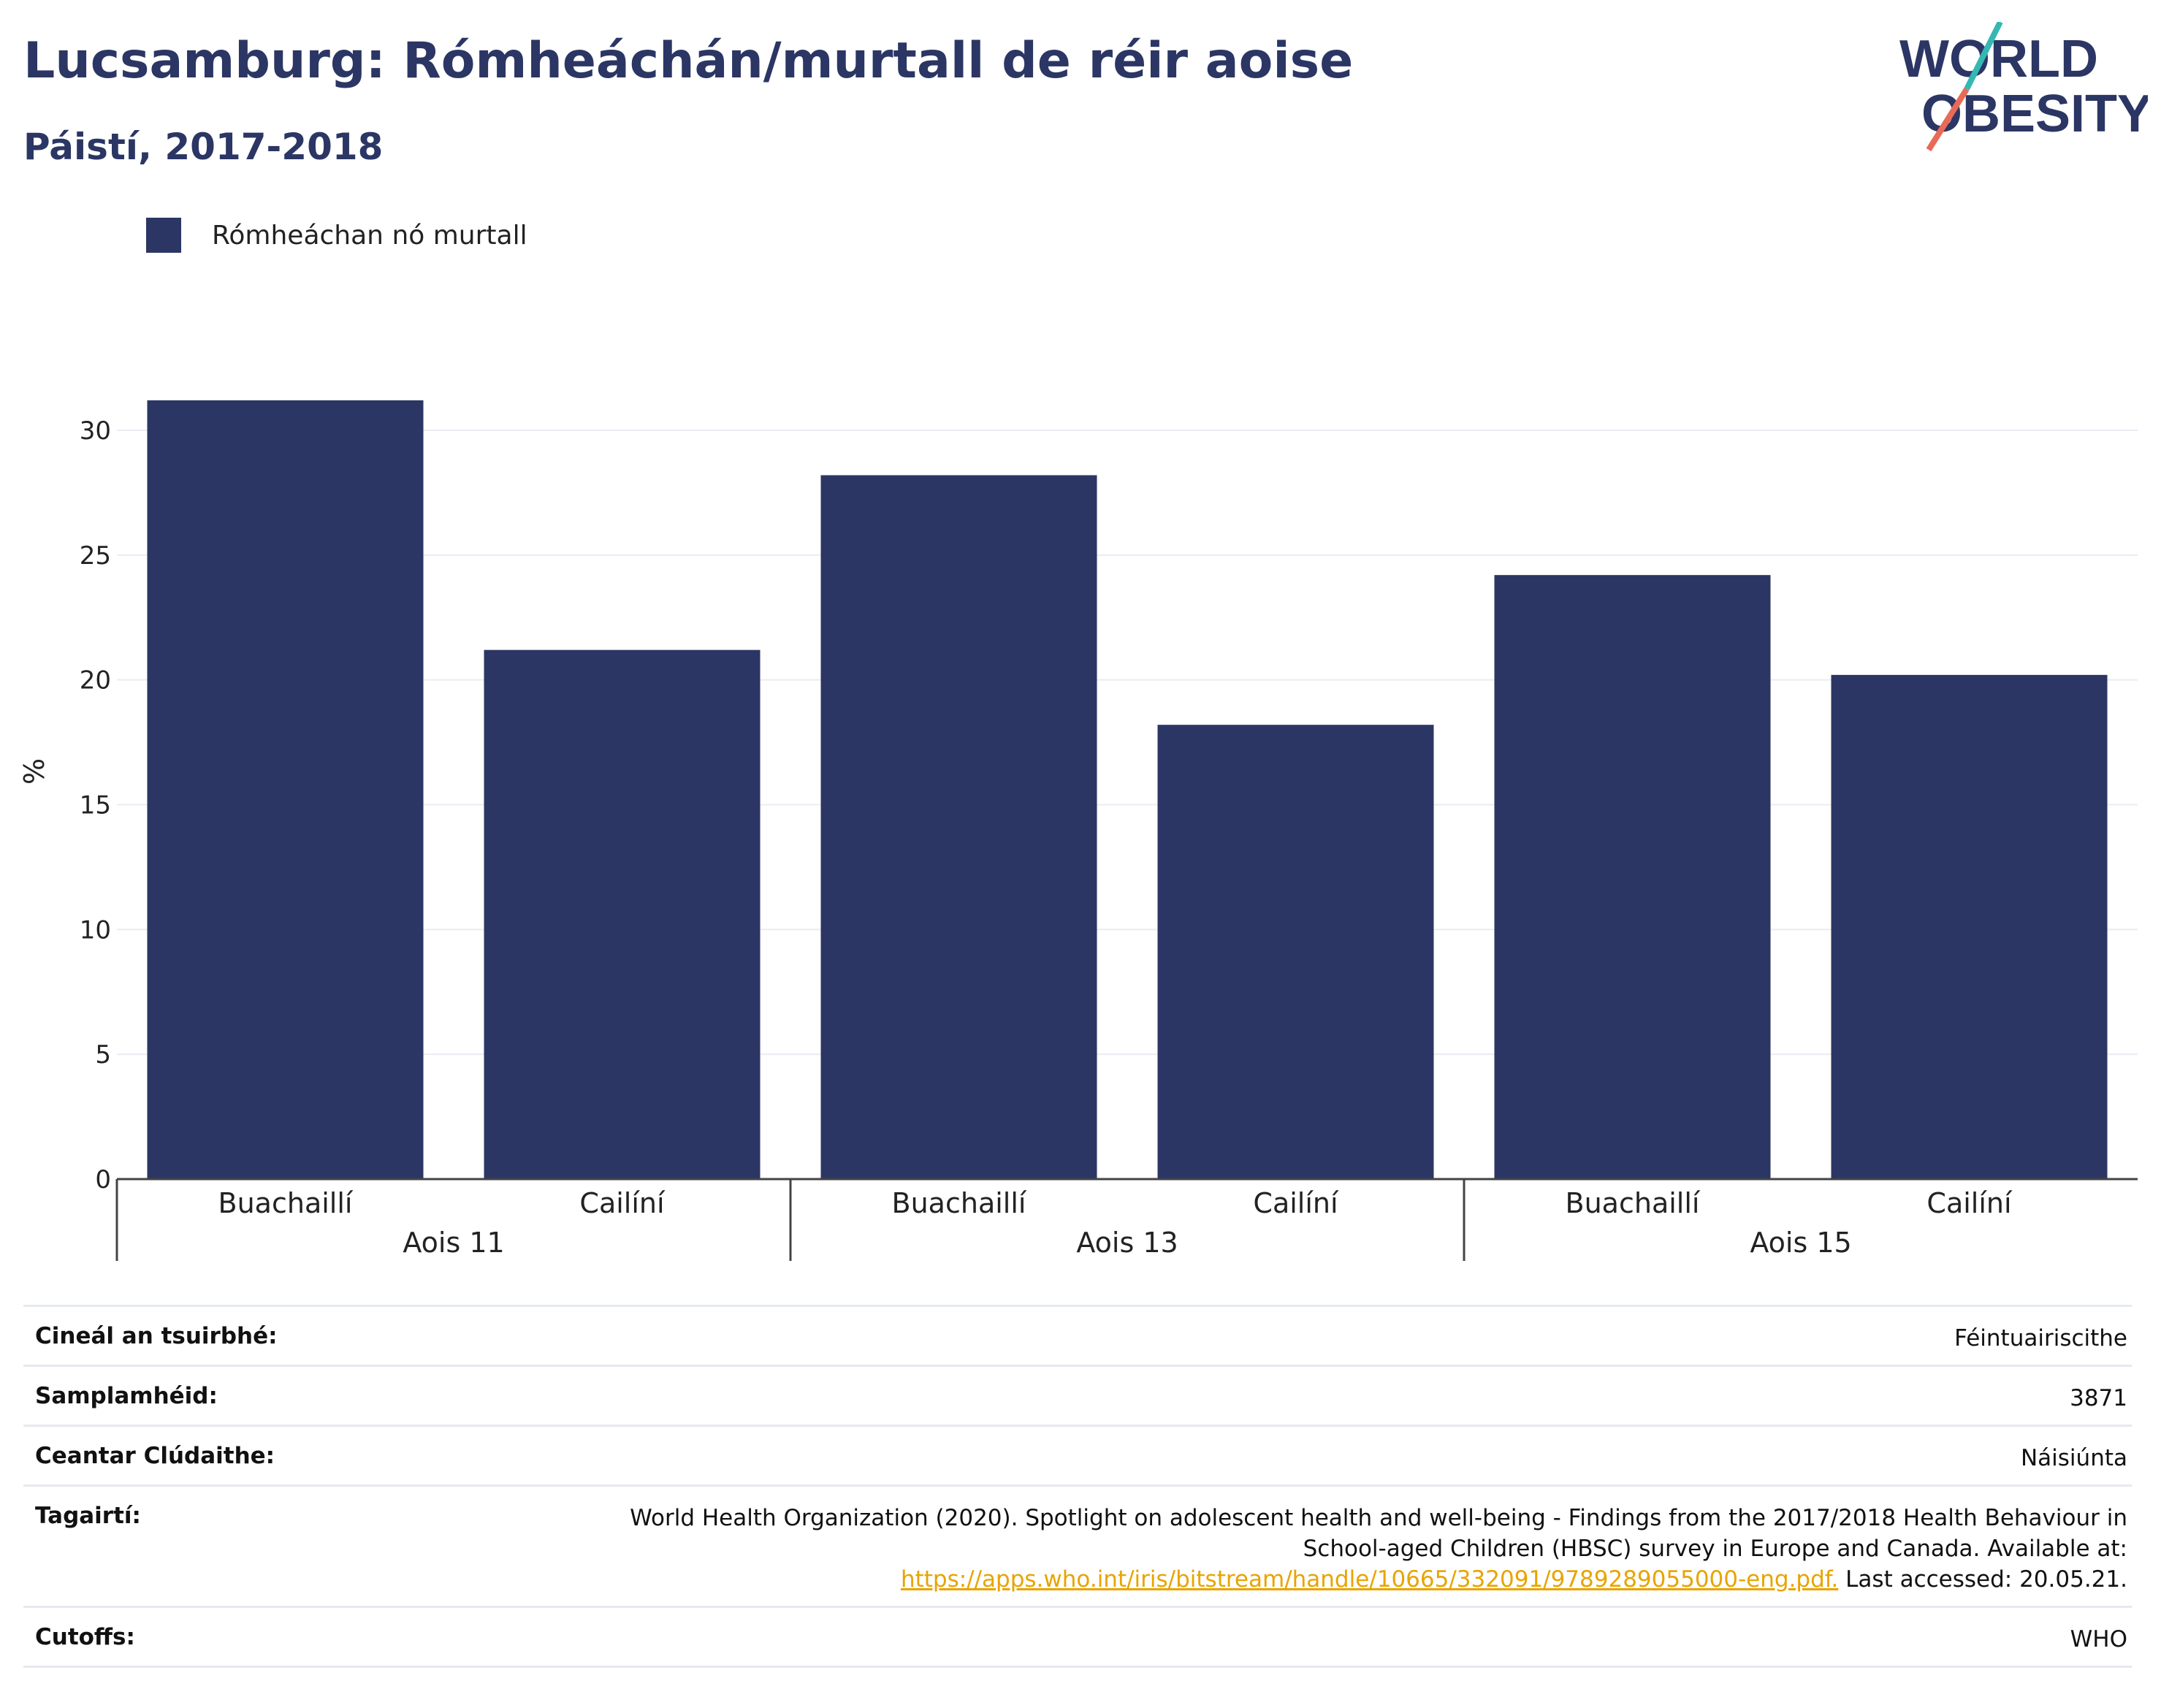 This screenshot has height=1708, width=2161. What do you see at coordinates (1127, 1243) in the screenshot?
I see `x-group-label: Aois 13` at bounding box center [1127, 1243].